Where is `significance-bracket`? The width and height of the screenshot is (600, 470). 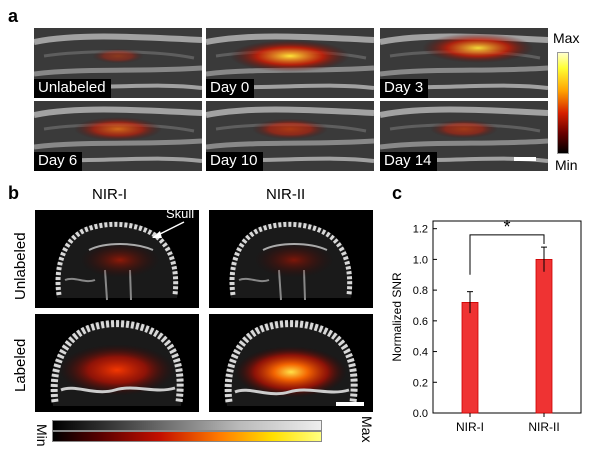
significance-bracket is located at coordinates (507, 254).